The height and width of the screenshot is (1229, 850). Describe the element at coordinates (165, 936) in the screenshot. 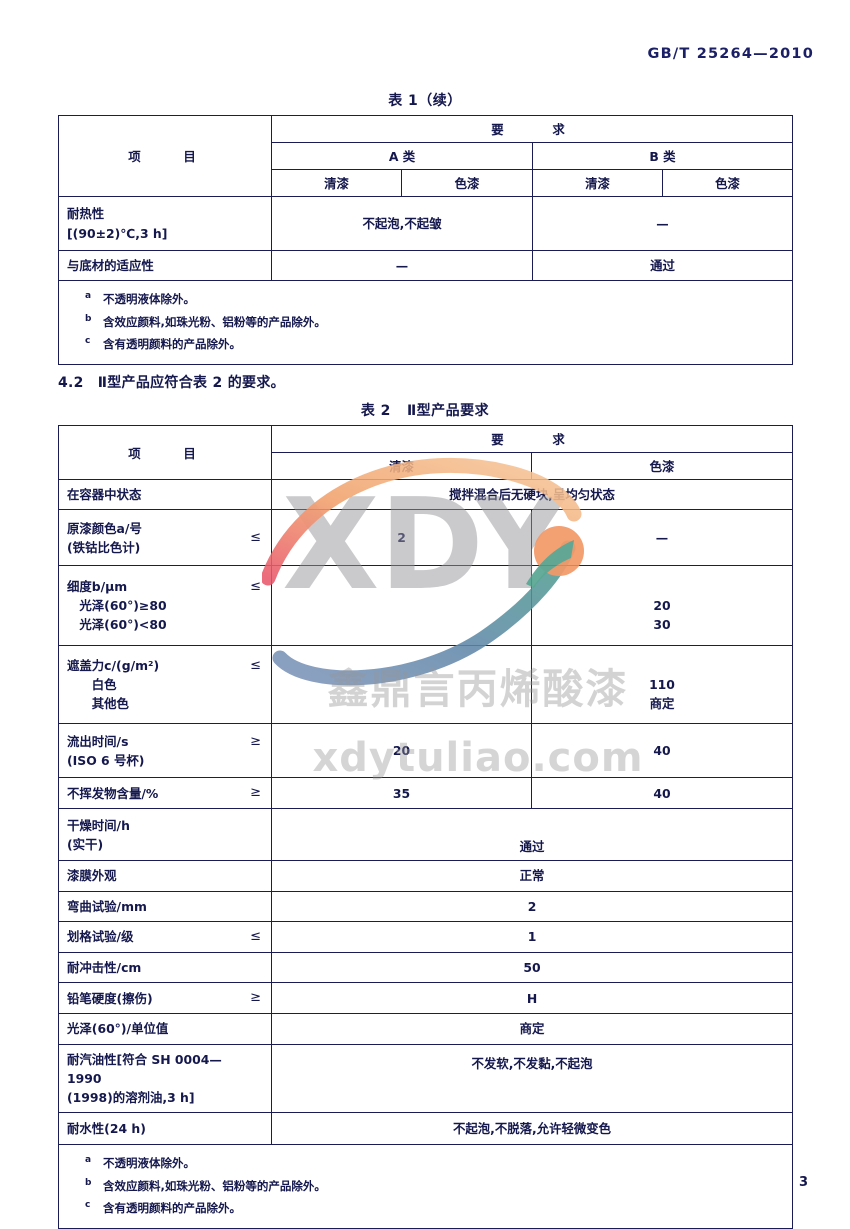

I see `table2-item-crosscut-test: 划格试验/级 ≤` at that location.